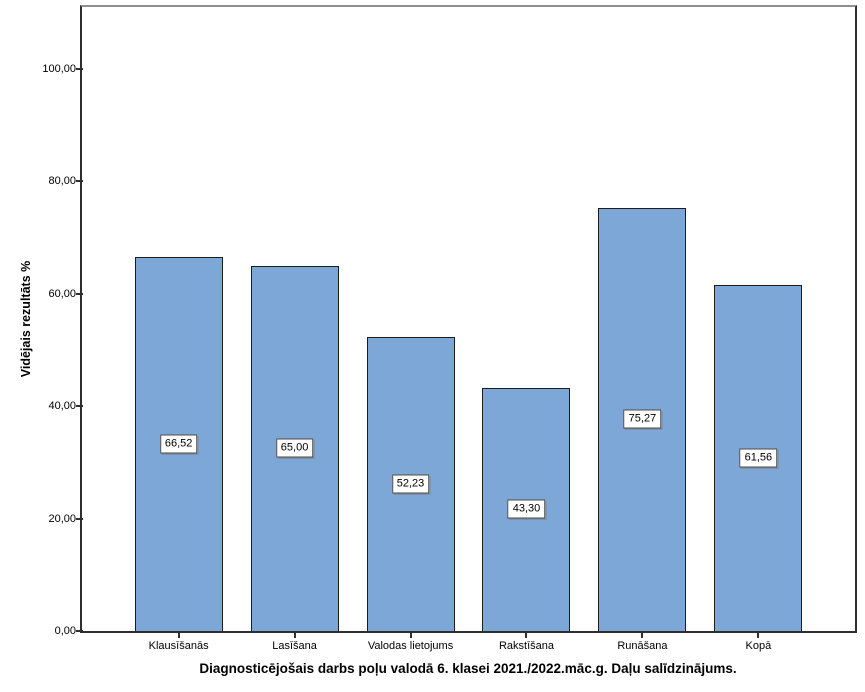 The width and height of the screenshot is (865, 692). What do you see at coordinates (65, 631) in the screenshot?
I see `y-tick-label: 0,00` at bounding box center [65, 631].